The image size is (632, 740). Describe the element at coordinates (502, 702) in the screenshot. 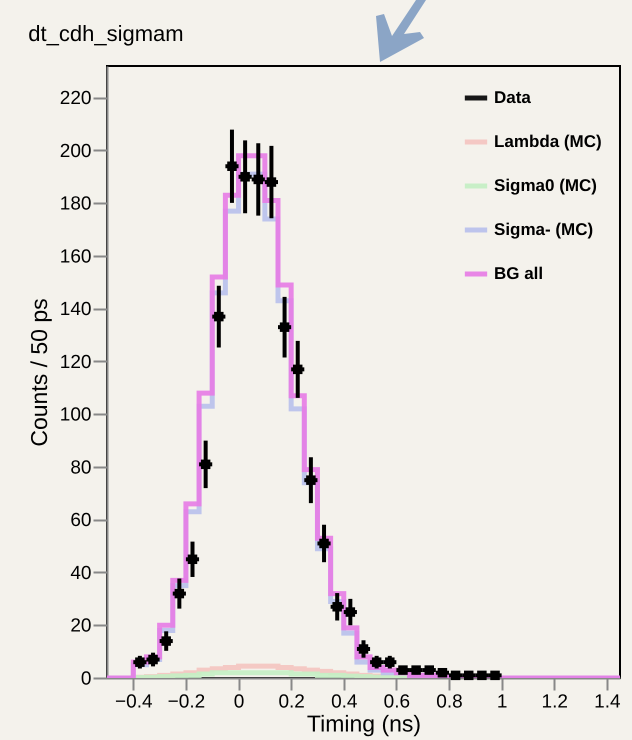

I see `x-tick-label: 1` at that location.